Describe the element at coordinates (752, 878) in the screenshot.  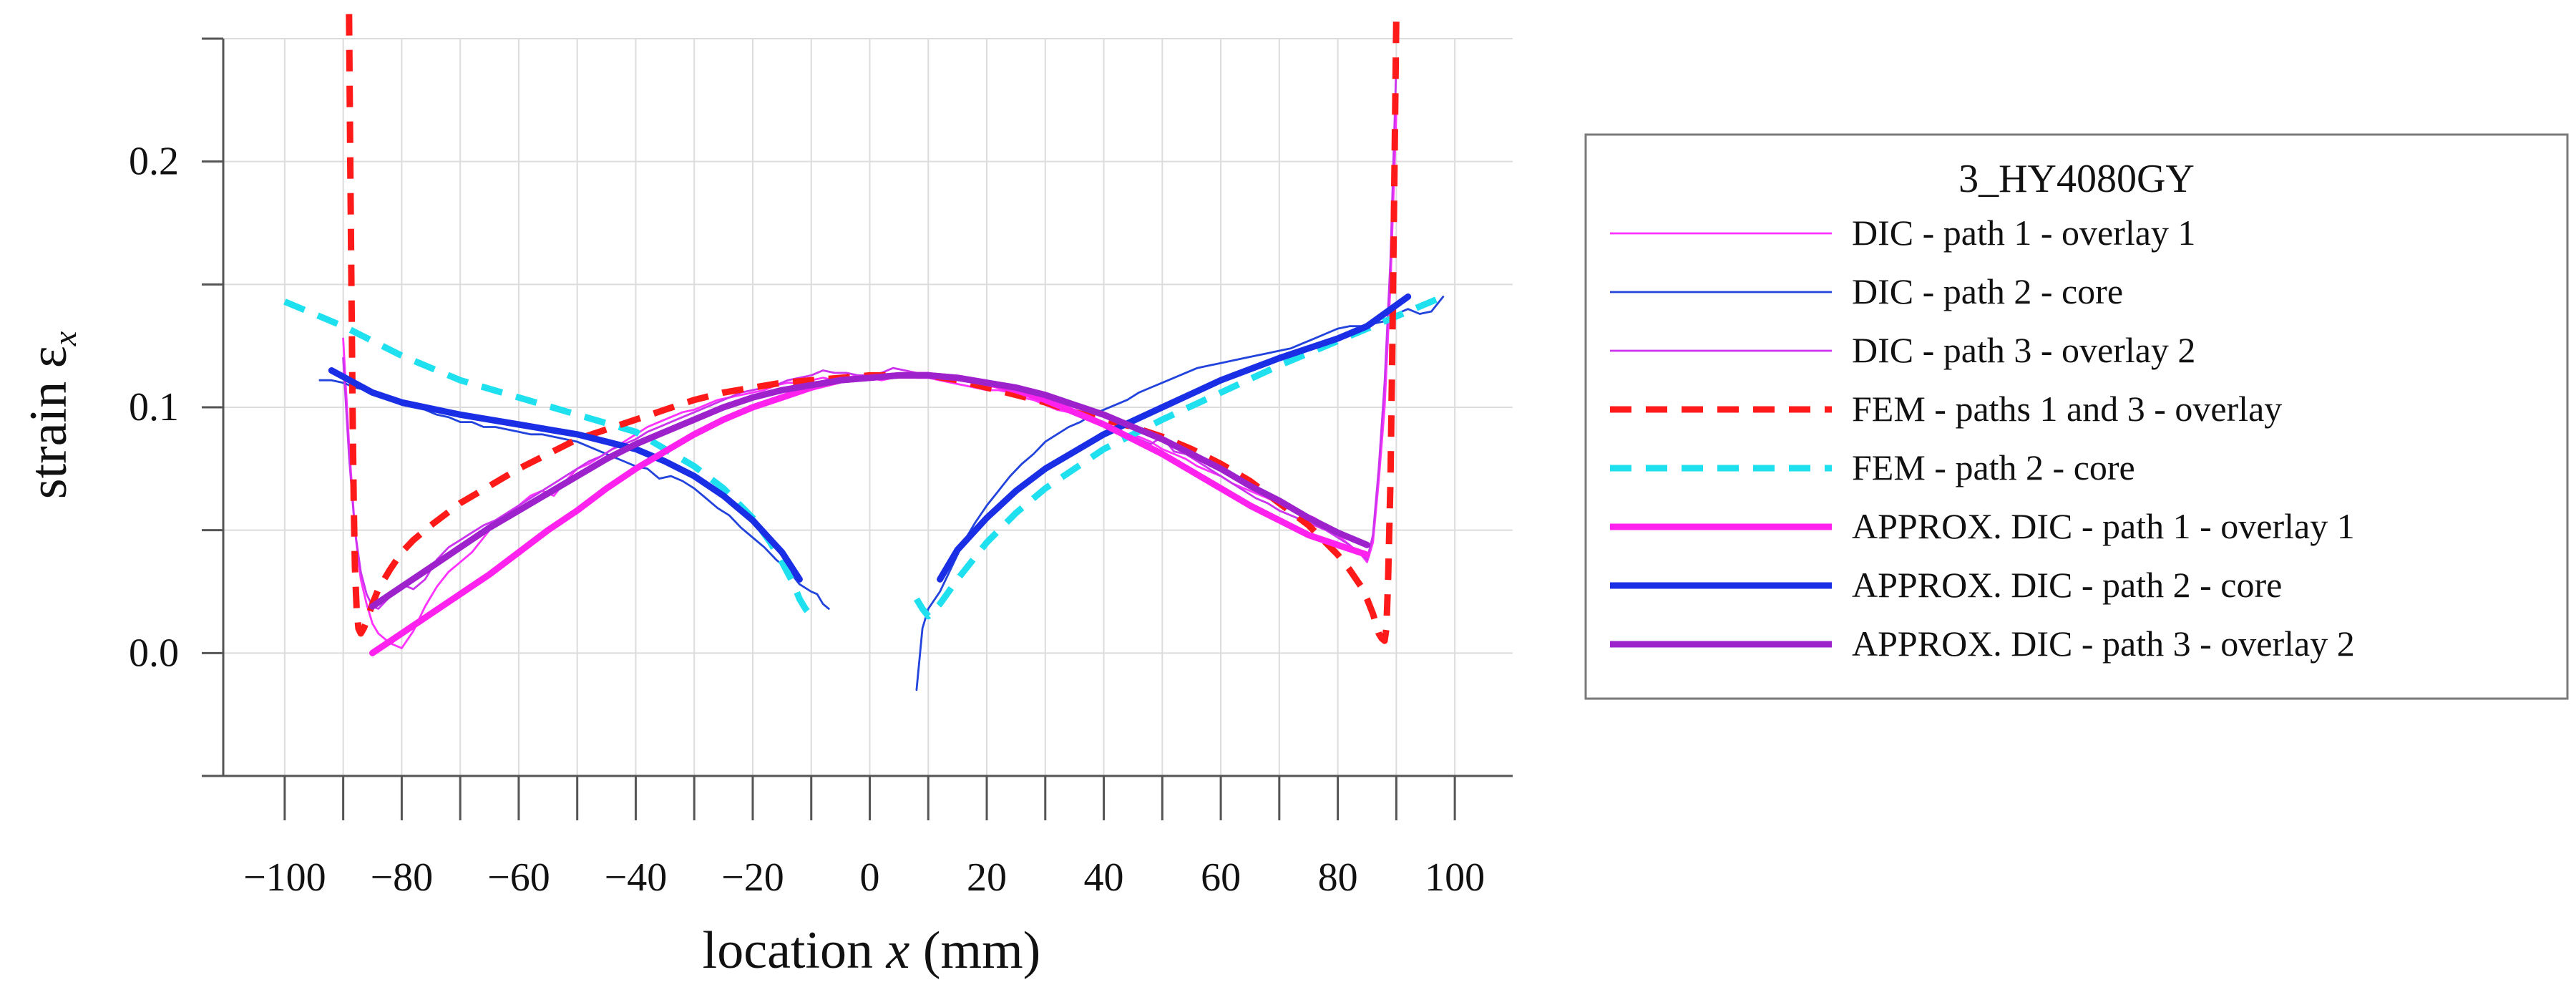
I see `x-tick-label: −20` at that location.